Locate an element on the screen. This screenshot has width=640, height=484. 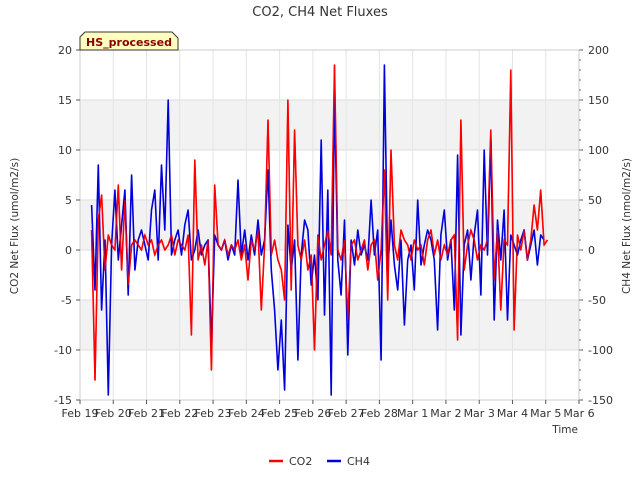
y-right-tick-label: 50 is located at coordinates (595, 200).